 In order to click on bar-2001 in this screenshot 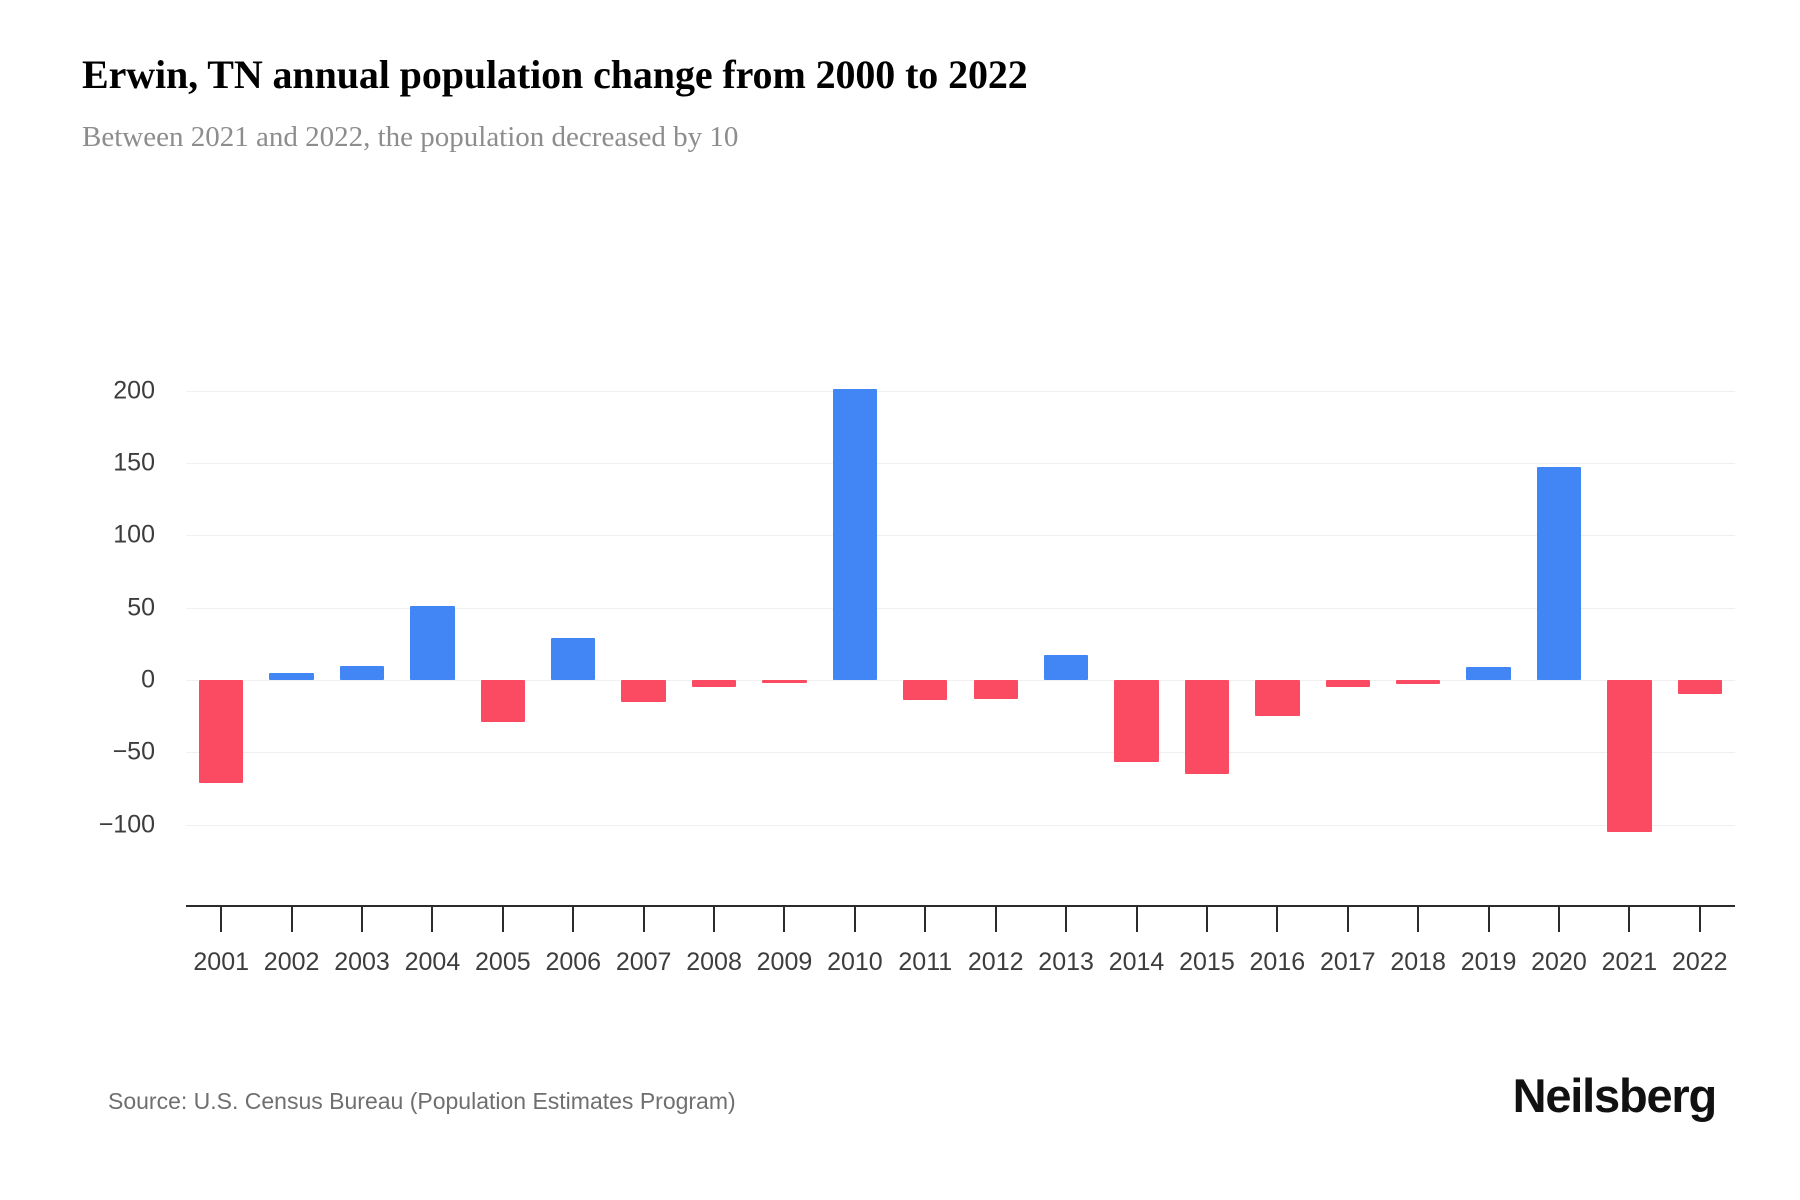, I will do `click(221, 731)`.